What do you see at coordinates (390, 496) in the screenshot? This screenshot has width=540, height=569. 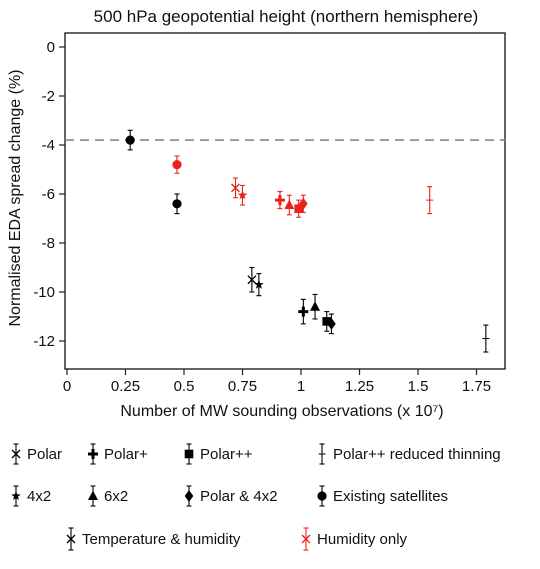 I see `legend-label: Existing satellites` at bounding box center [390, 496].